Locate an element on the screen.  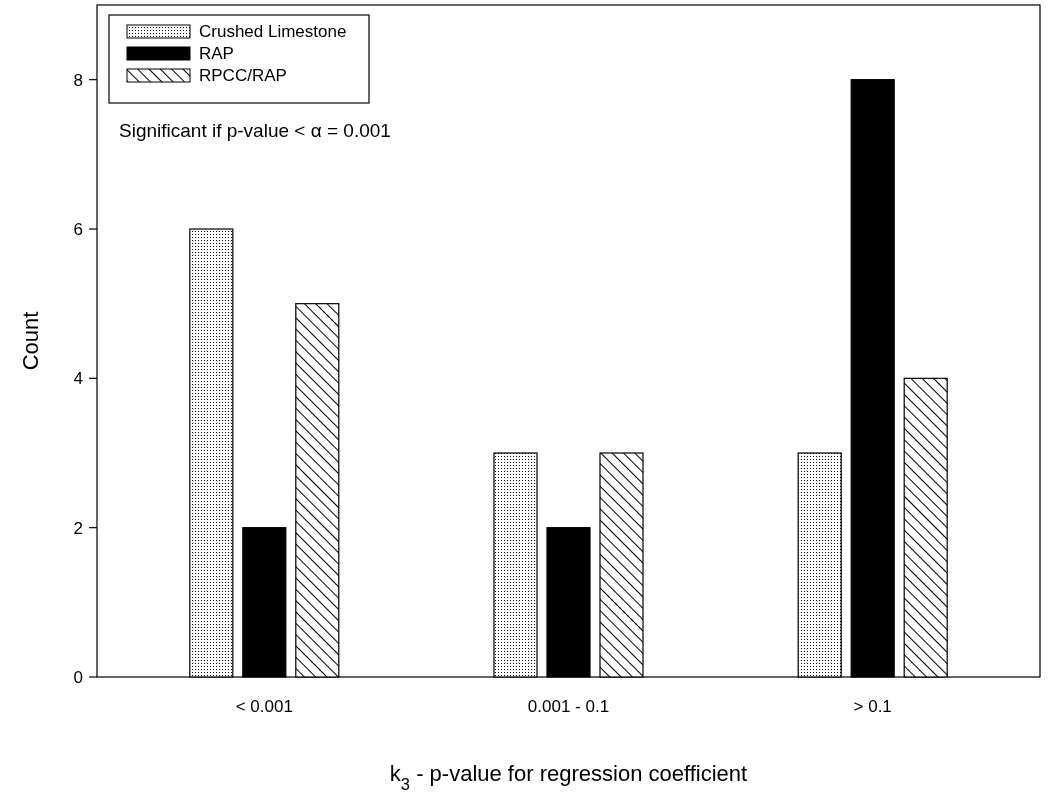
annotation: Significant if p-value < α = 0.001 is located at coordinates (255, 130).